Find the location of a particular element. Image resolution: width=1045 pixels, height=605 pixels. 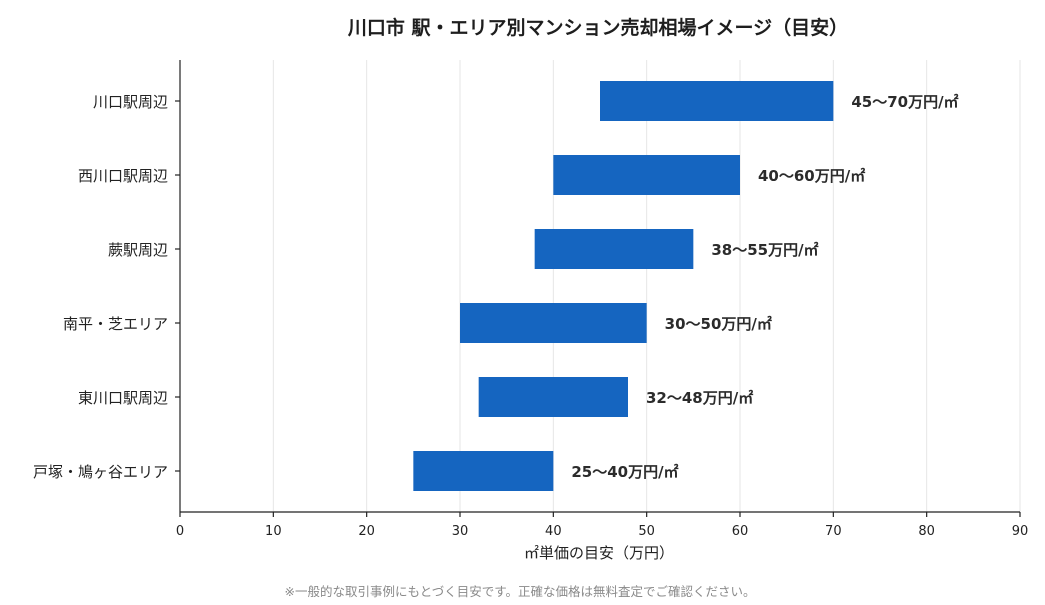

footnote: ※一般的な取引事例にもとづく目安です。正確な価格は無料査定でご確認ください。 is located at coordinates (520, 591).